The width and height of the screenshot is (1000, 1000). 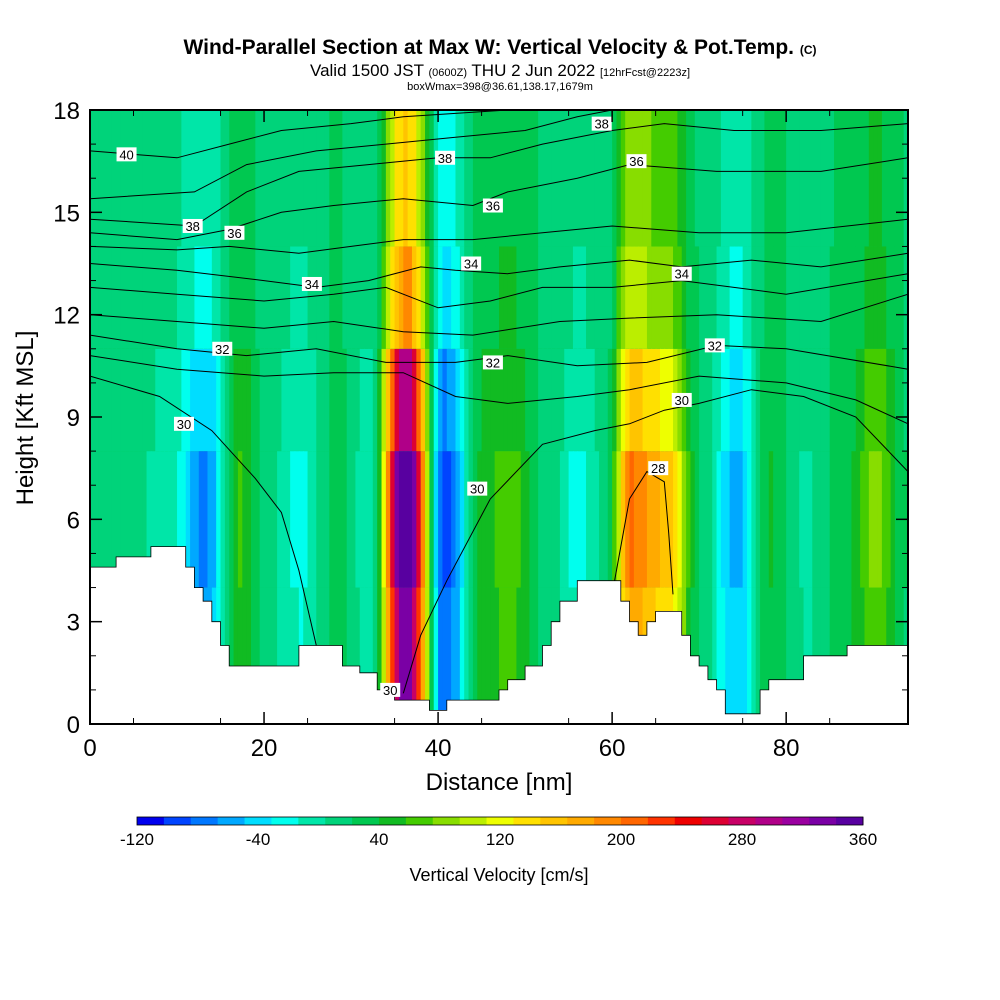 What do you see at coordinates (73, 520) in the screenshot?
I see `y-tick-label: 6` at bounding box center [73, 520].